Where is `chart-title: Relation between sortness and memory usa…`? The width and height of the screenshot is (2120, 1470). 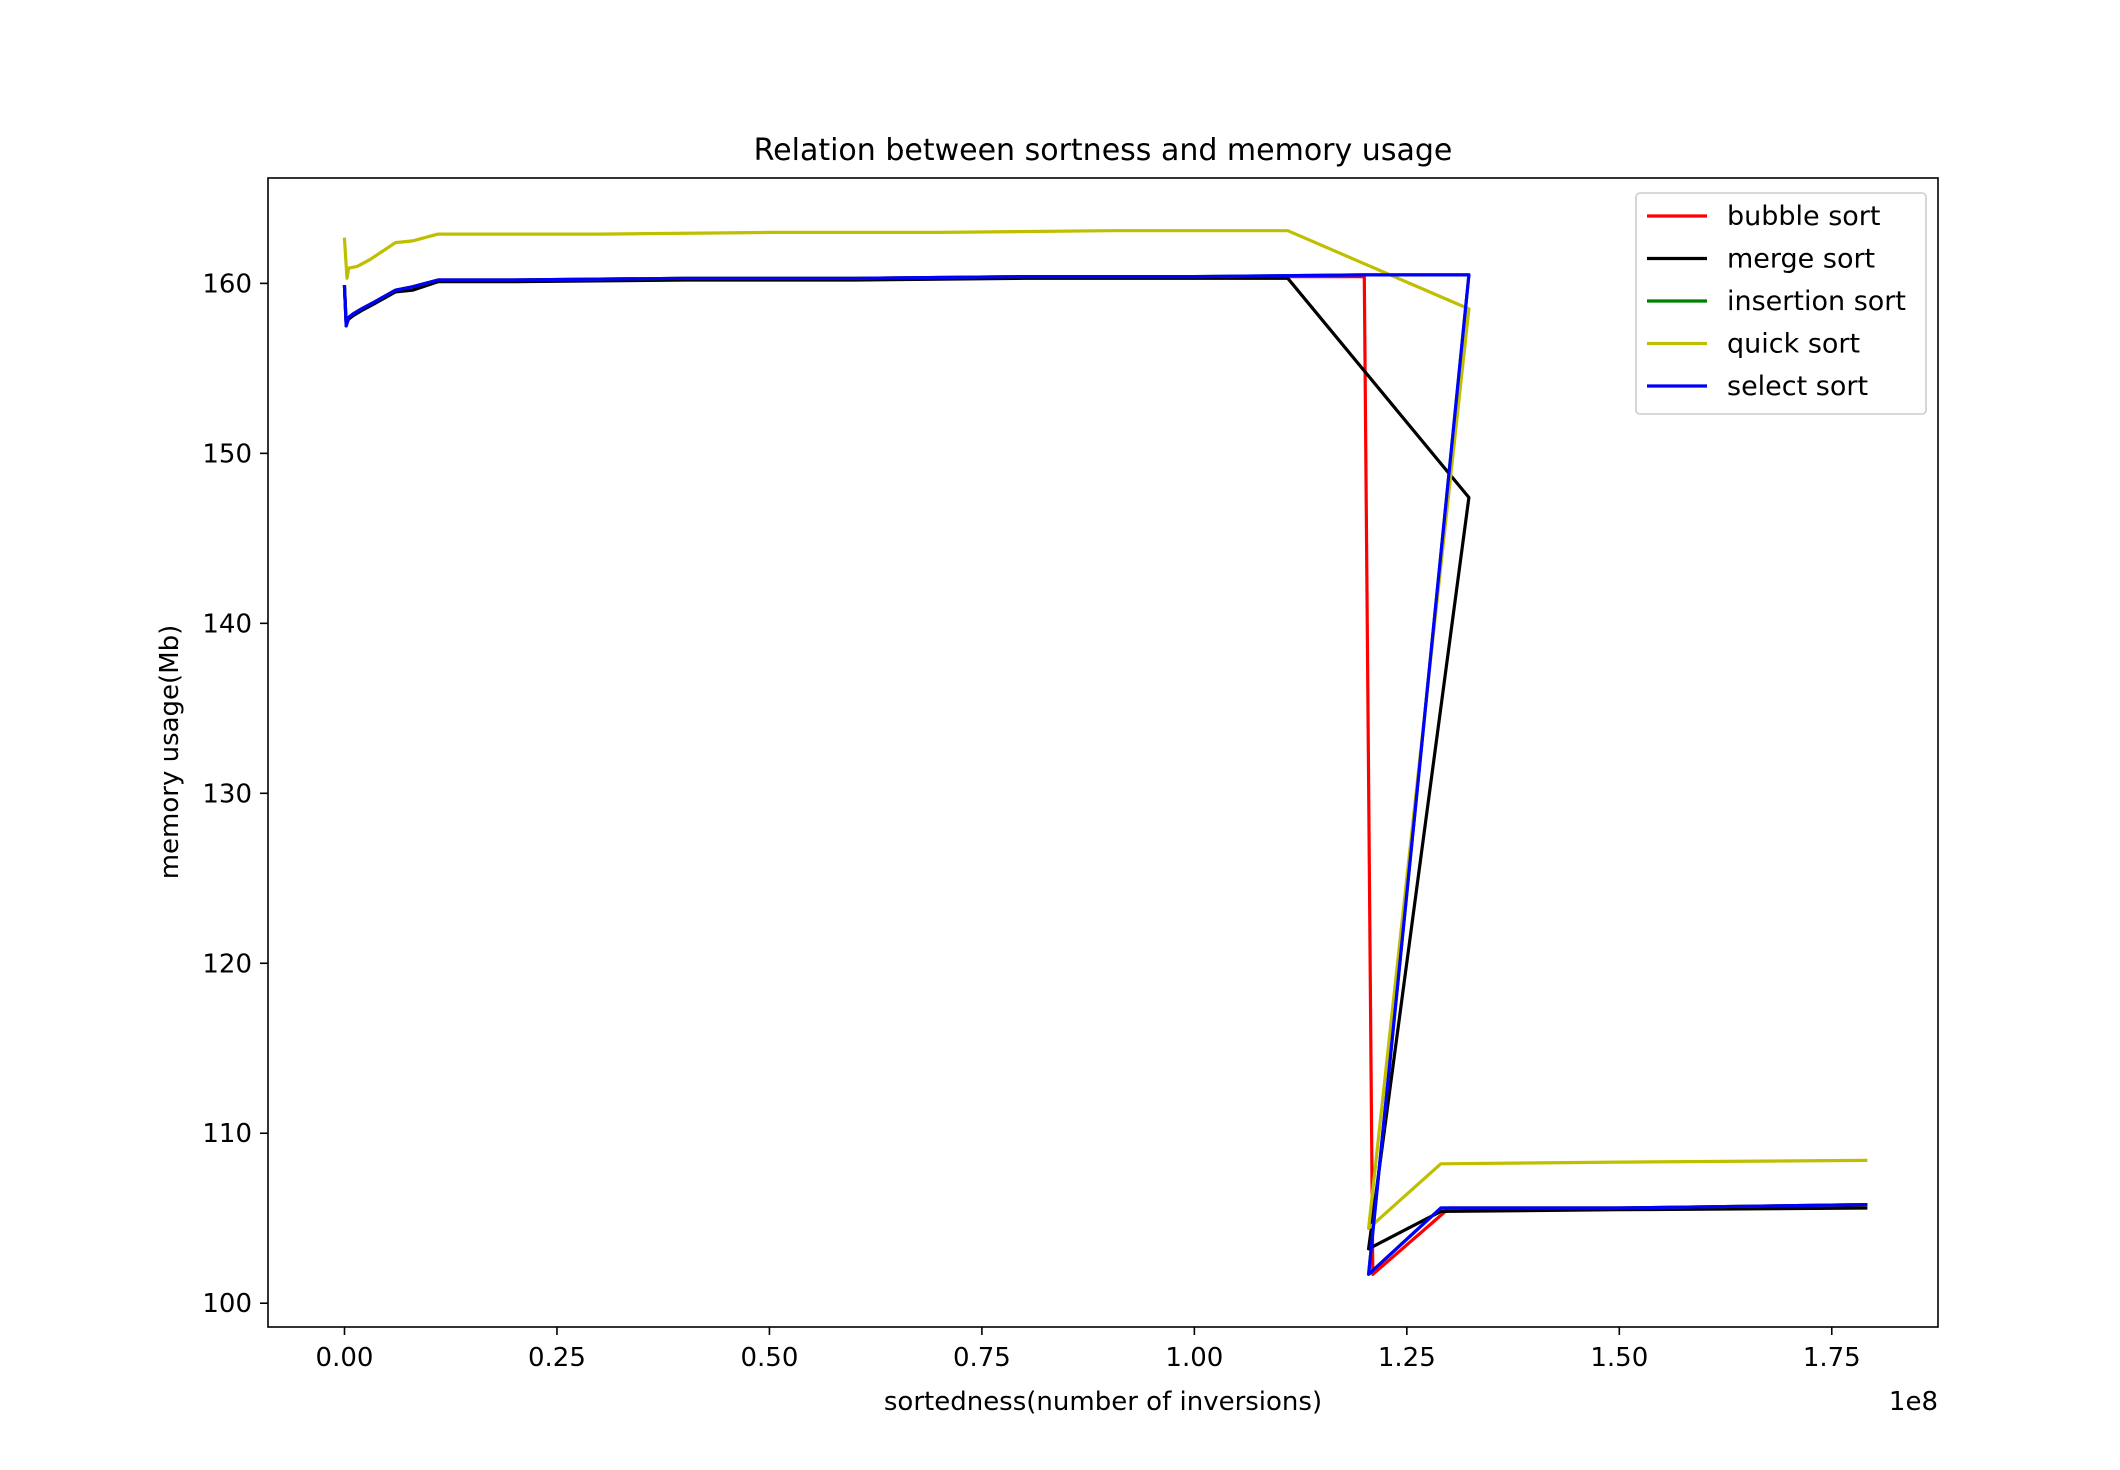 chart-title: Relation between sortness and memory usa… is located at coordinates (1103, 150).